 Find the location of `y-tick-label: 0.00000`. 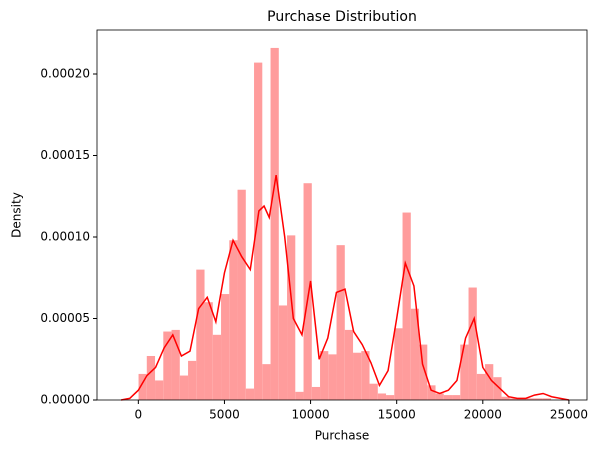

y-tick-label: 0.00000 is located at coordinates (65, 400).